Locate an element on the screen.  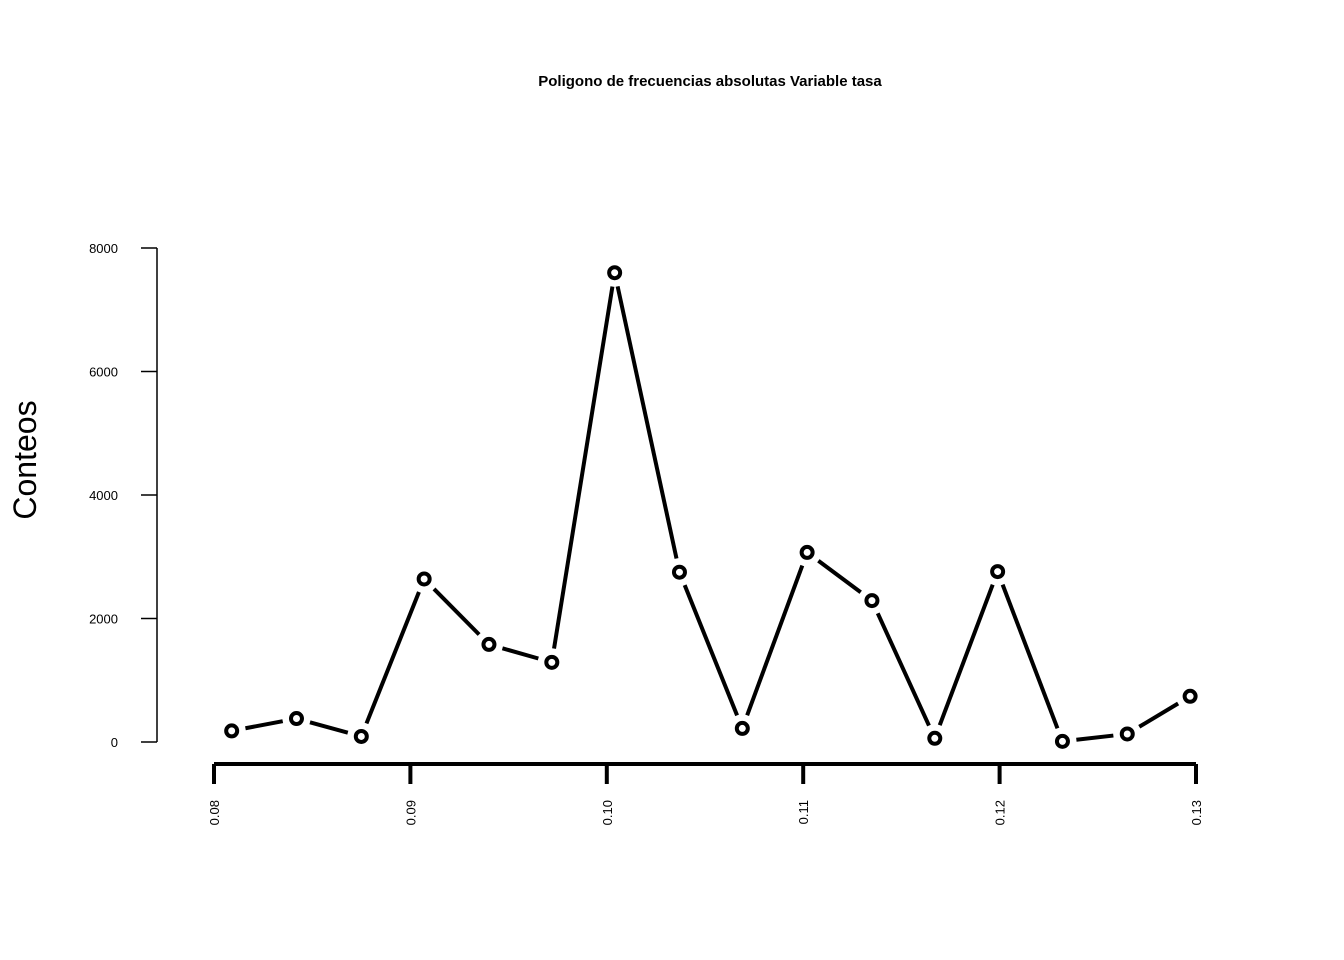
y-tick-label: 0 is located at coordinates (114, 742).